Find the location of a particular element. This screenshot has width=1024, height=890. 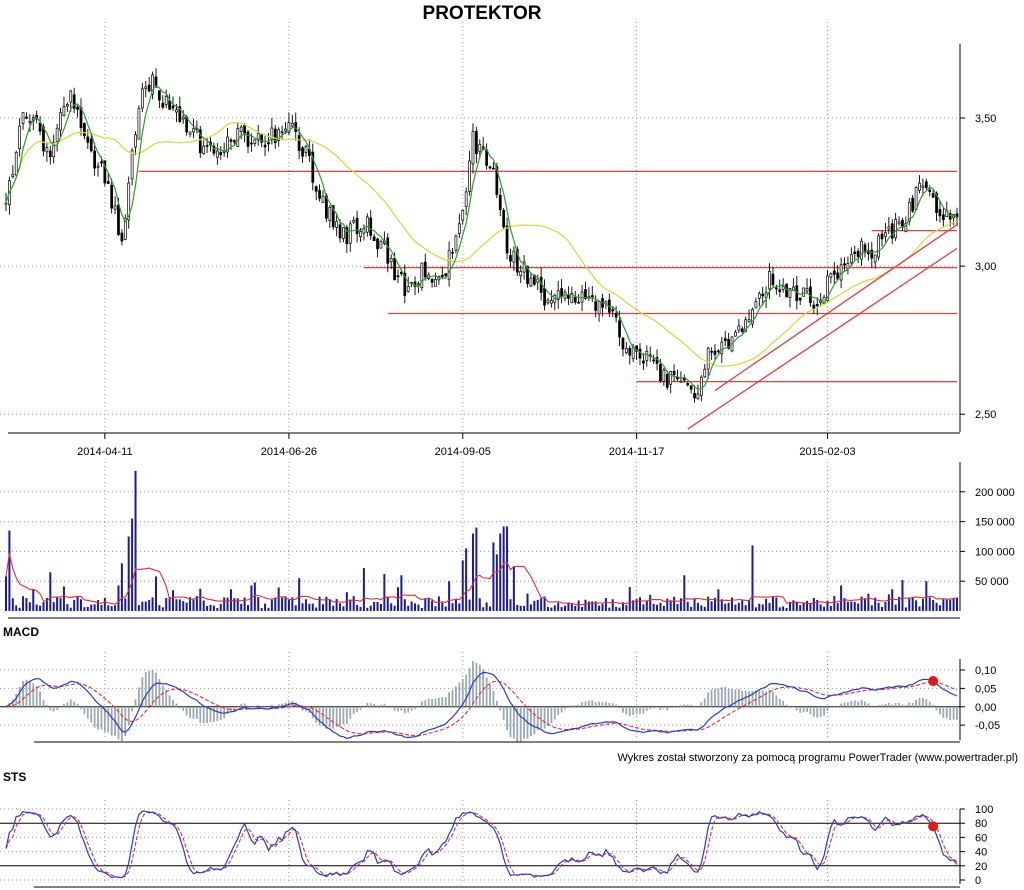

price-x-tick-label: 2014-11-17 is located at coordinates (636, 452).